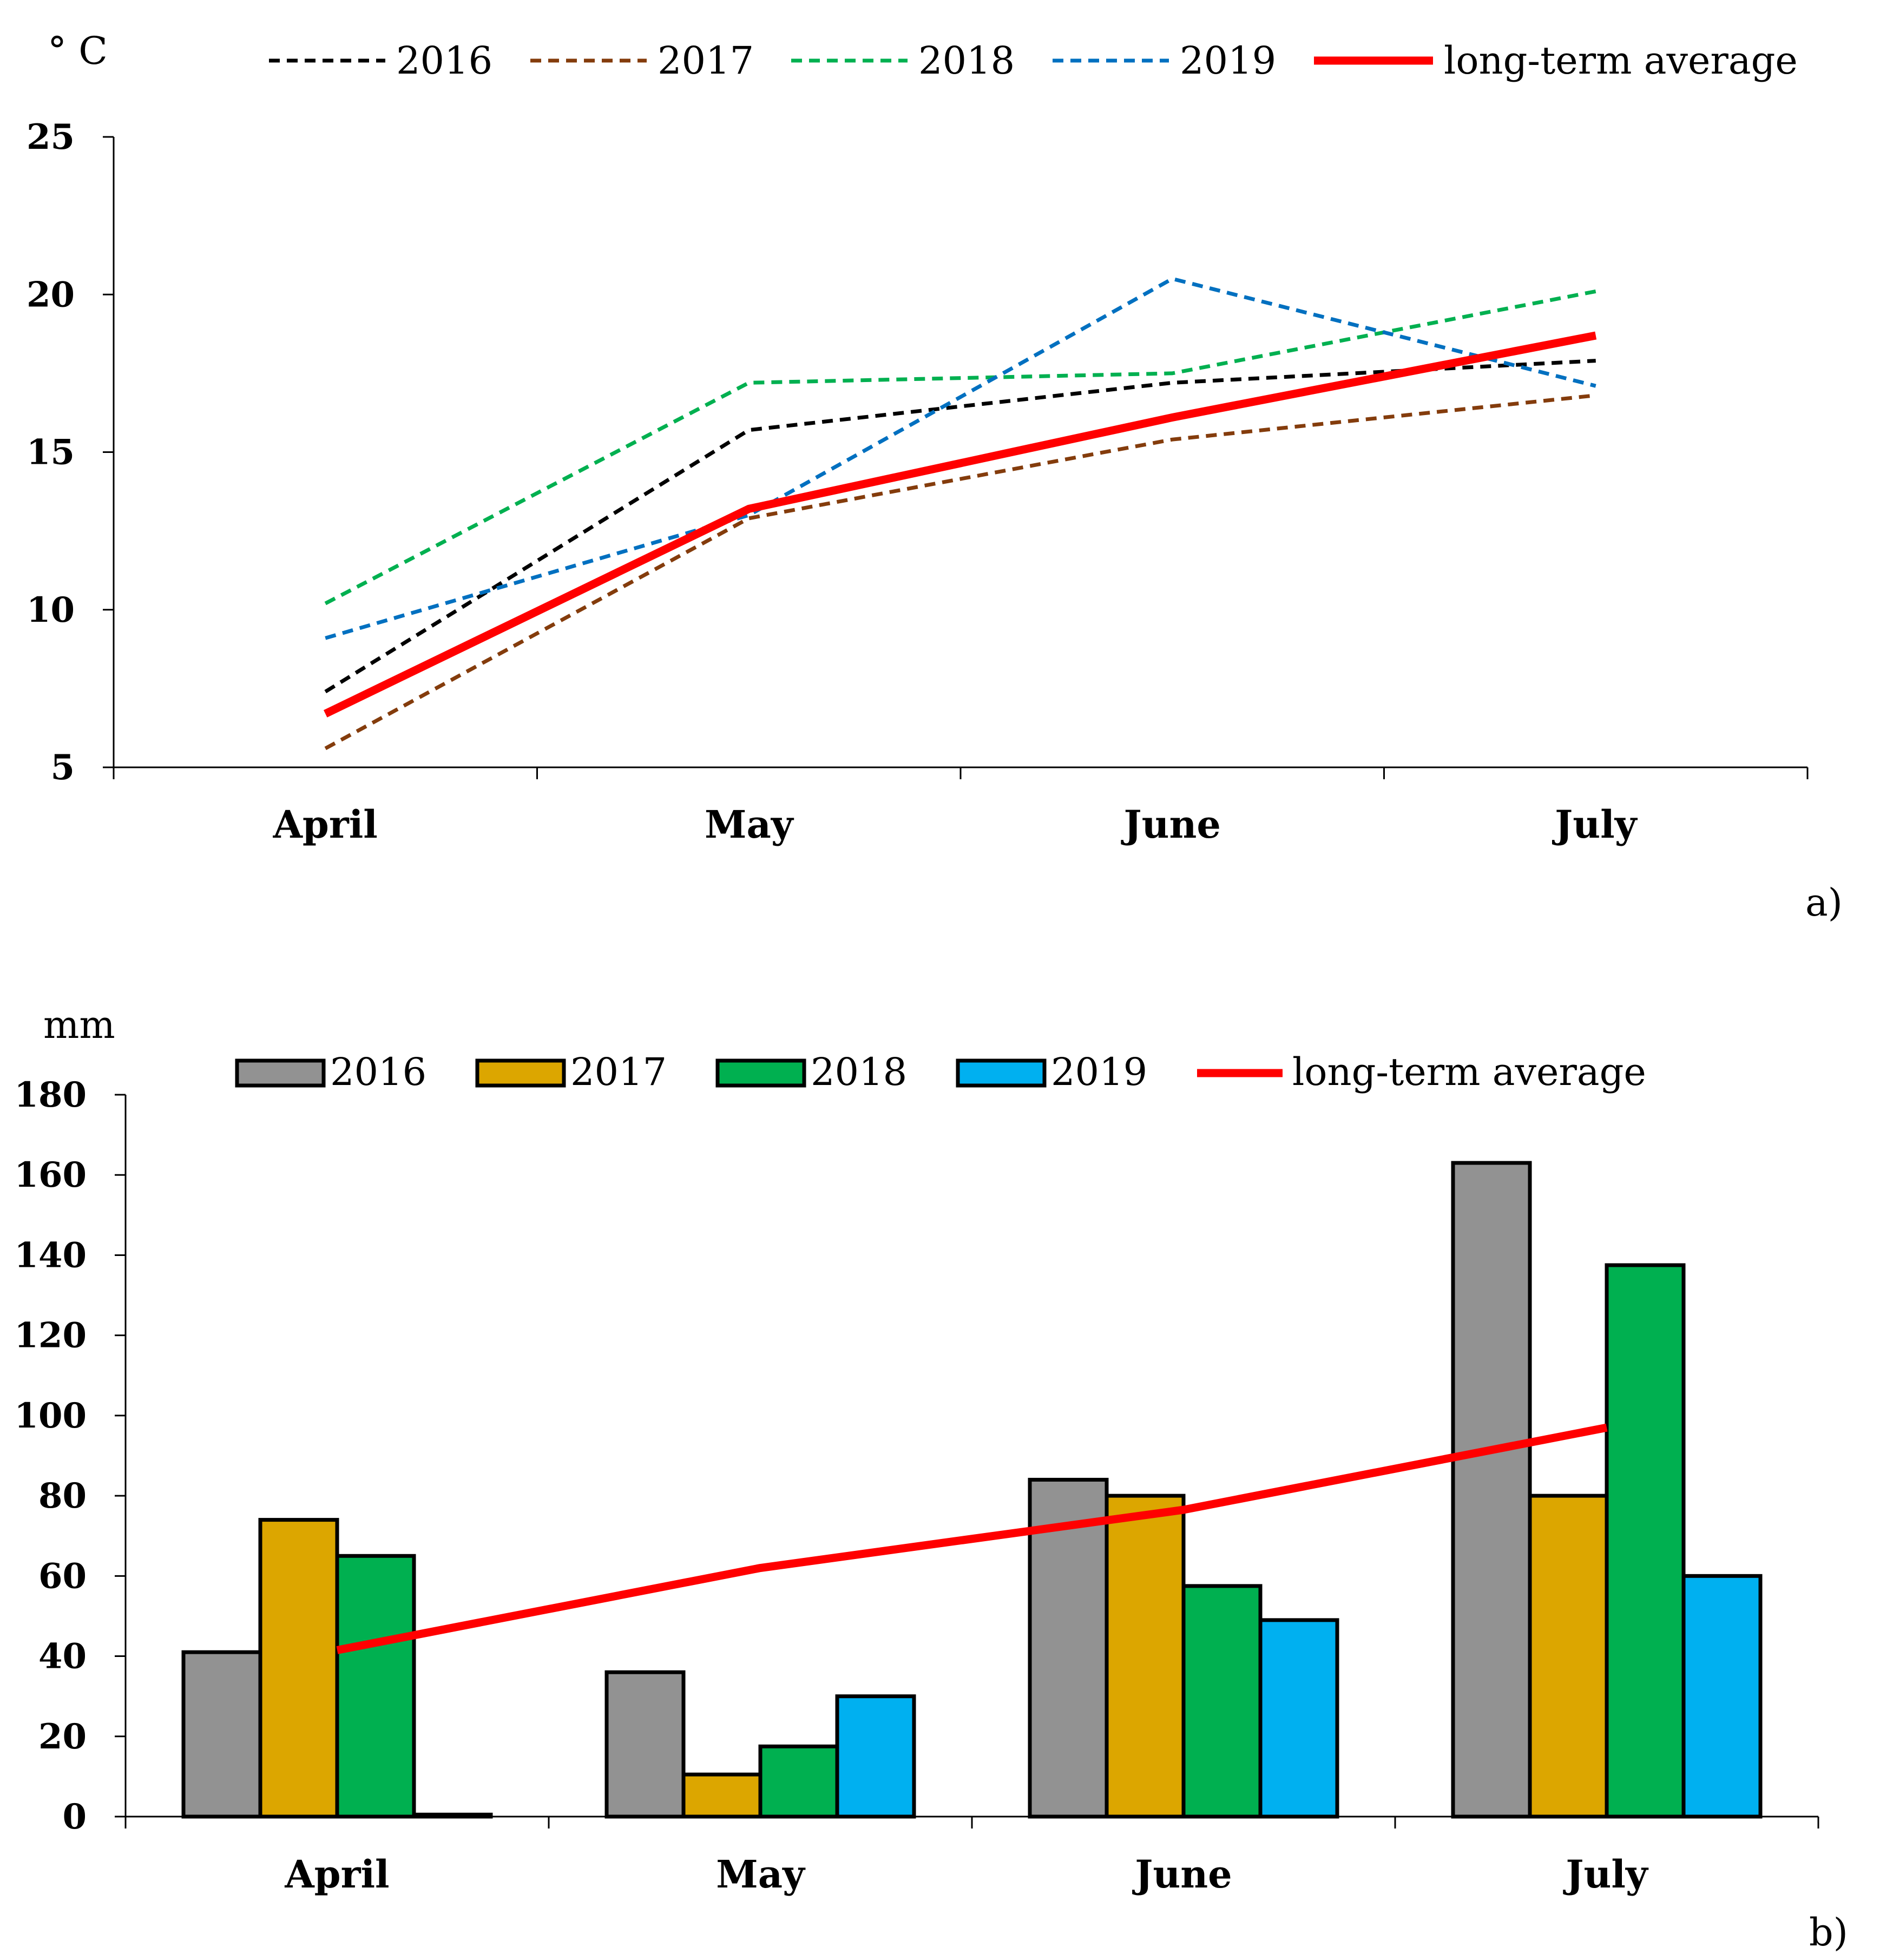  What do you see at coordinates (281, 1073) in the screenshot?
I see `legend-swatch-2016` at bounding box center [281, 1073].